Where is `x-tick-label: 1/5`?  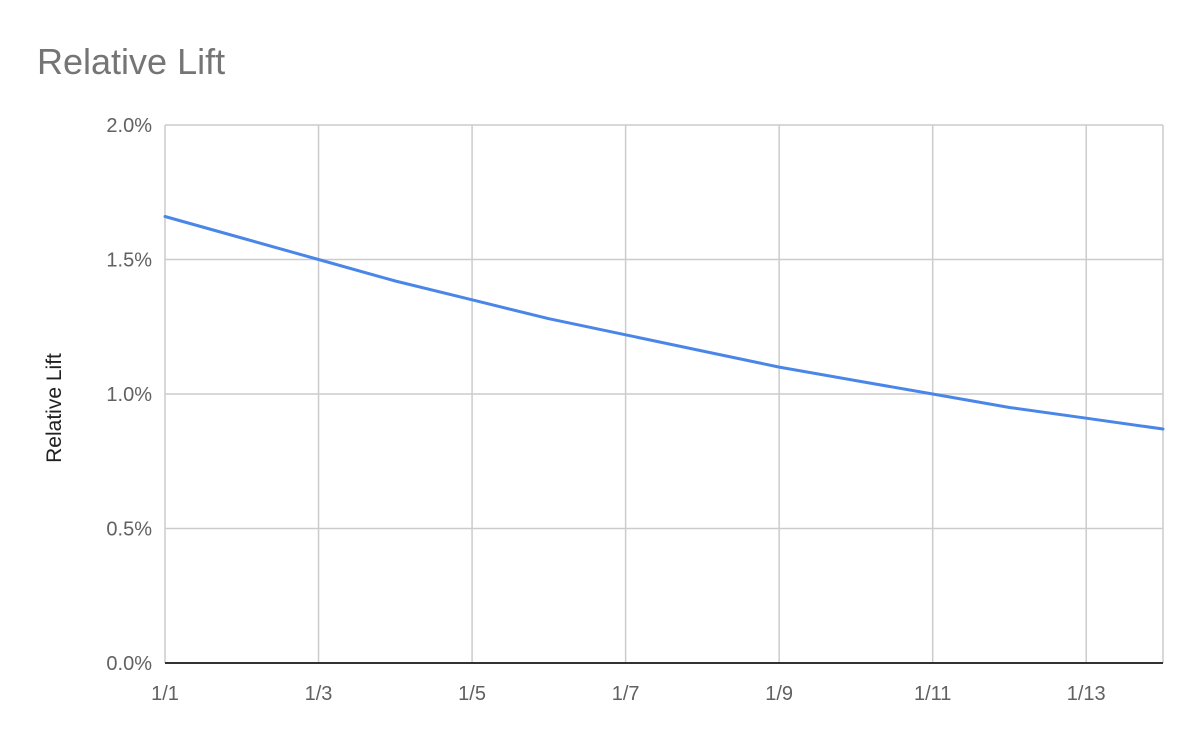
x-tick-label: 1/5 is located at coordinates (472, 694).